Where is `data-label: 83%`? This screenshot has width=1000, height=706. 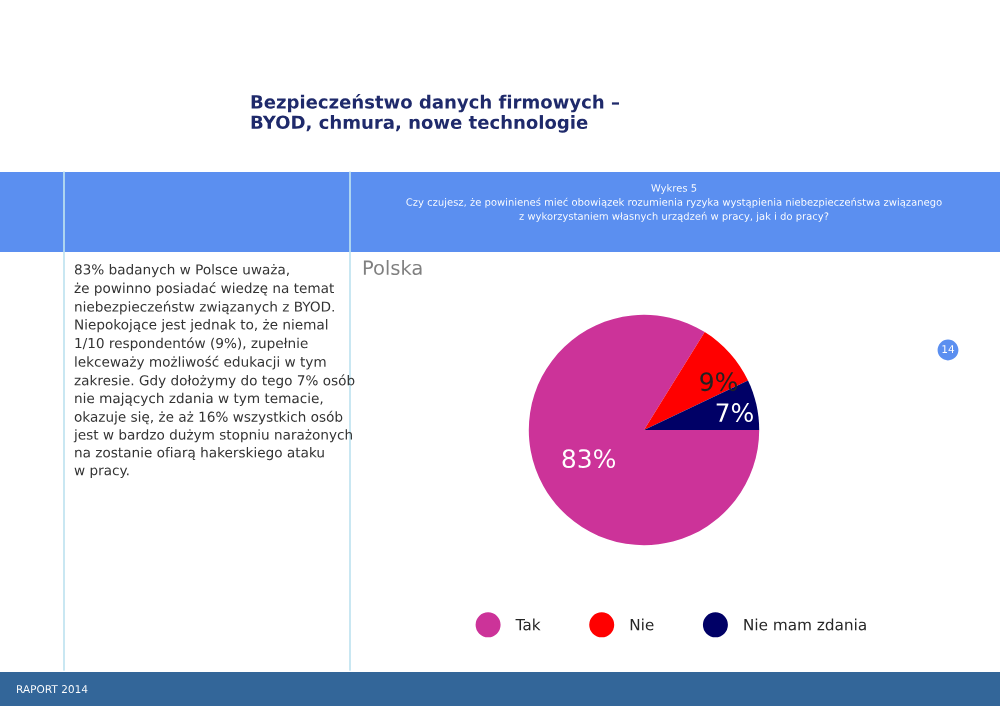 data-label: 83% is located at coordinates (589, 459).